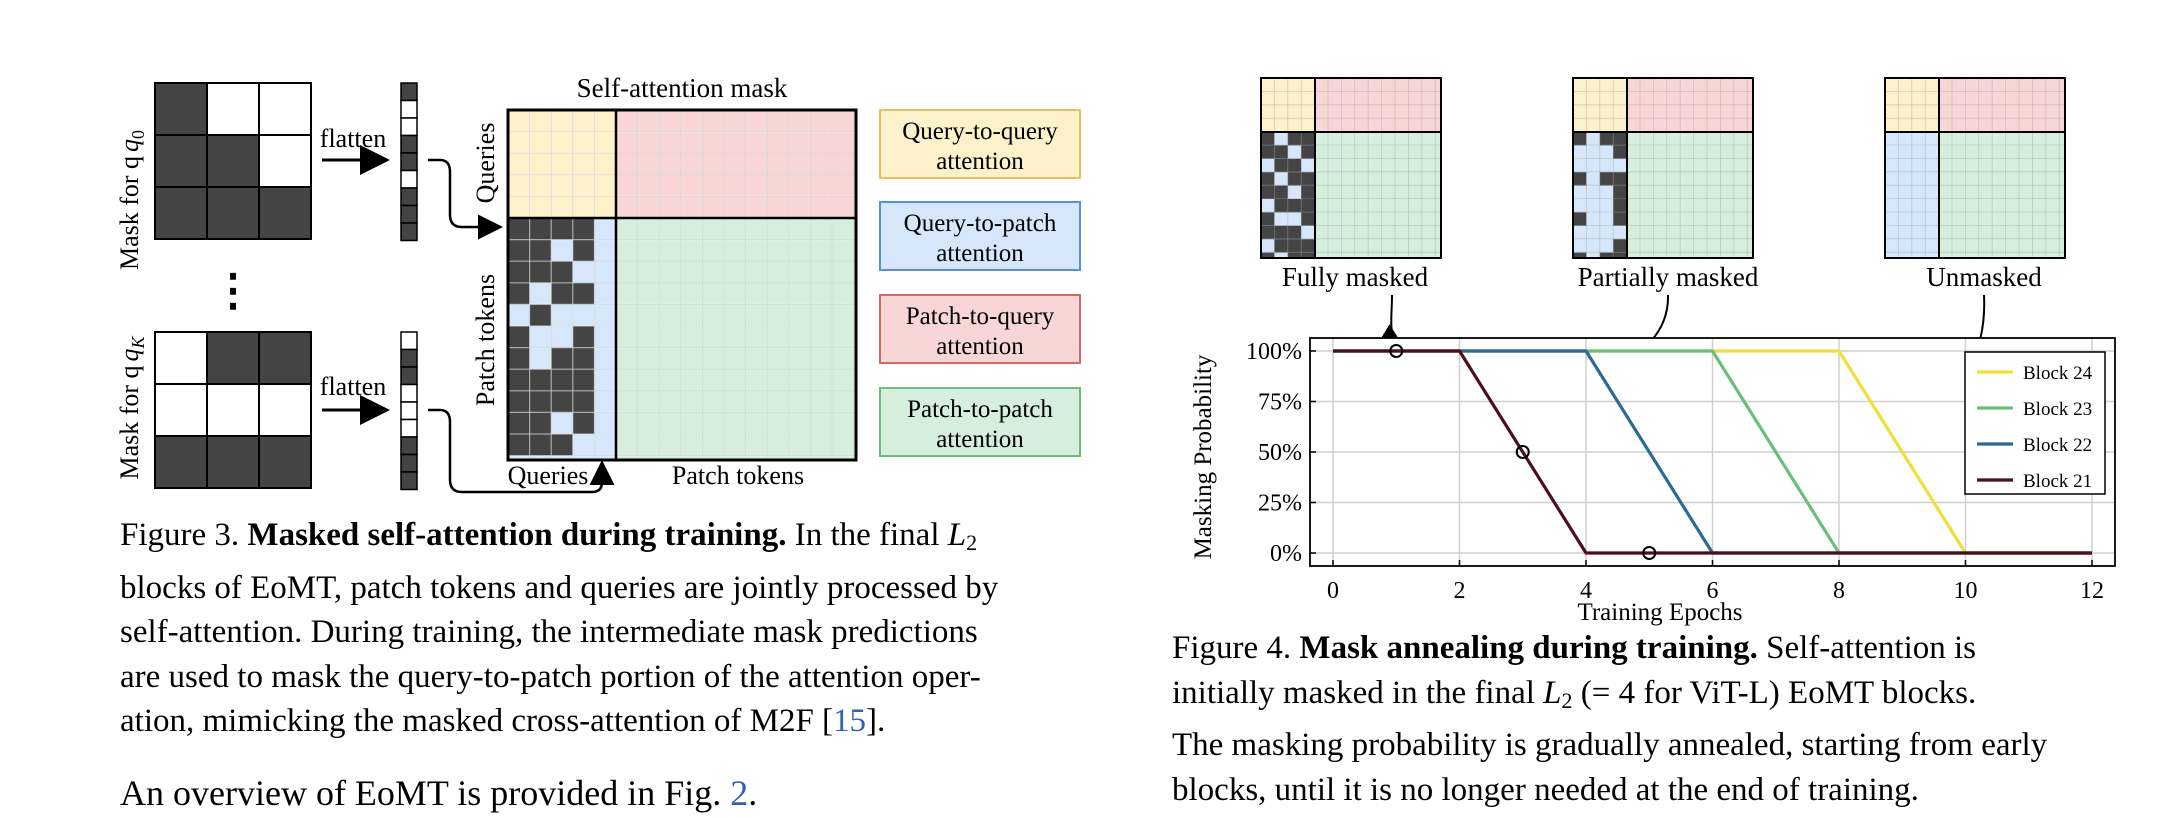  Describe the element at coordinates (548, 475) in the screenshot. I see `queries-col-label: Queries` at that location.